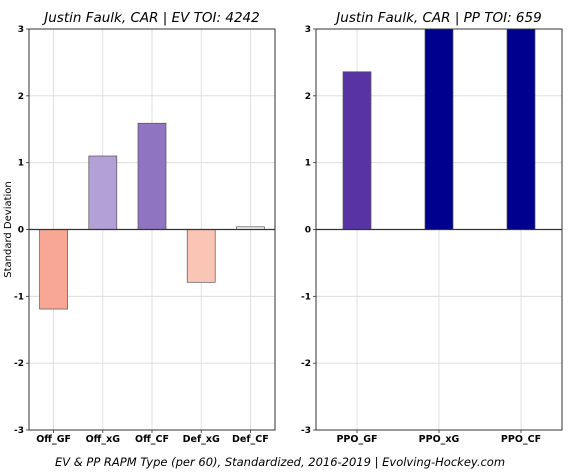 The width and height of the screenshot is (575, 474). I want to click on pp-ytick-label-1: -2, so click(306, 364).